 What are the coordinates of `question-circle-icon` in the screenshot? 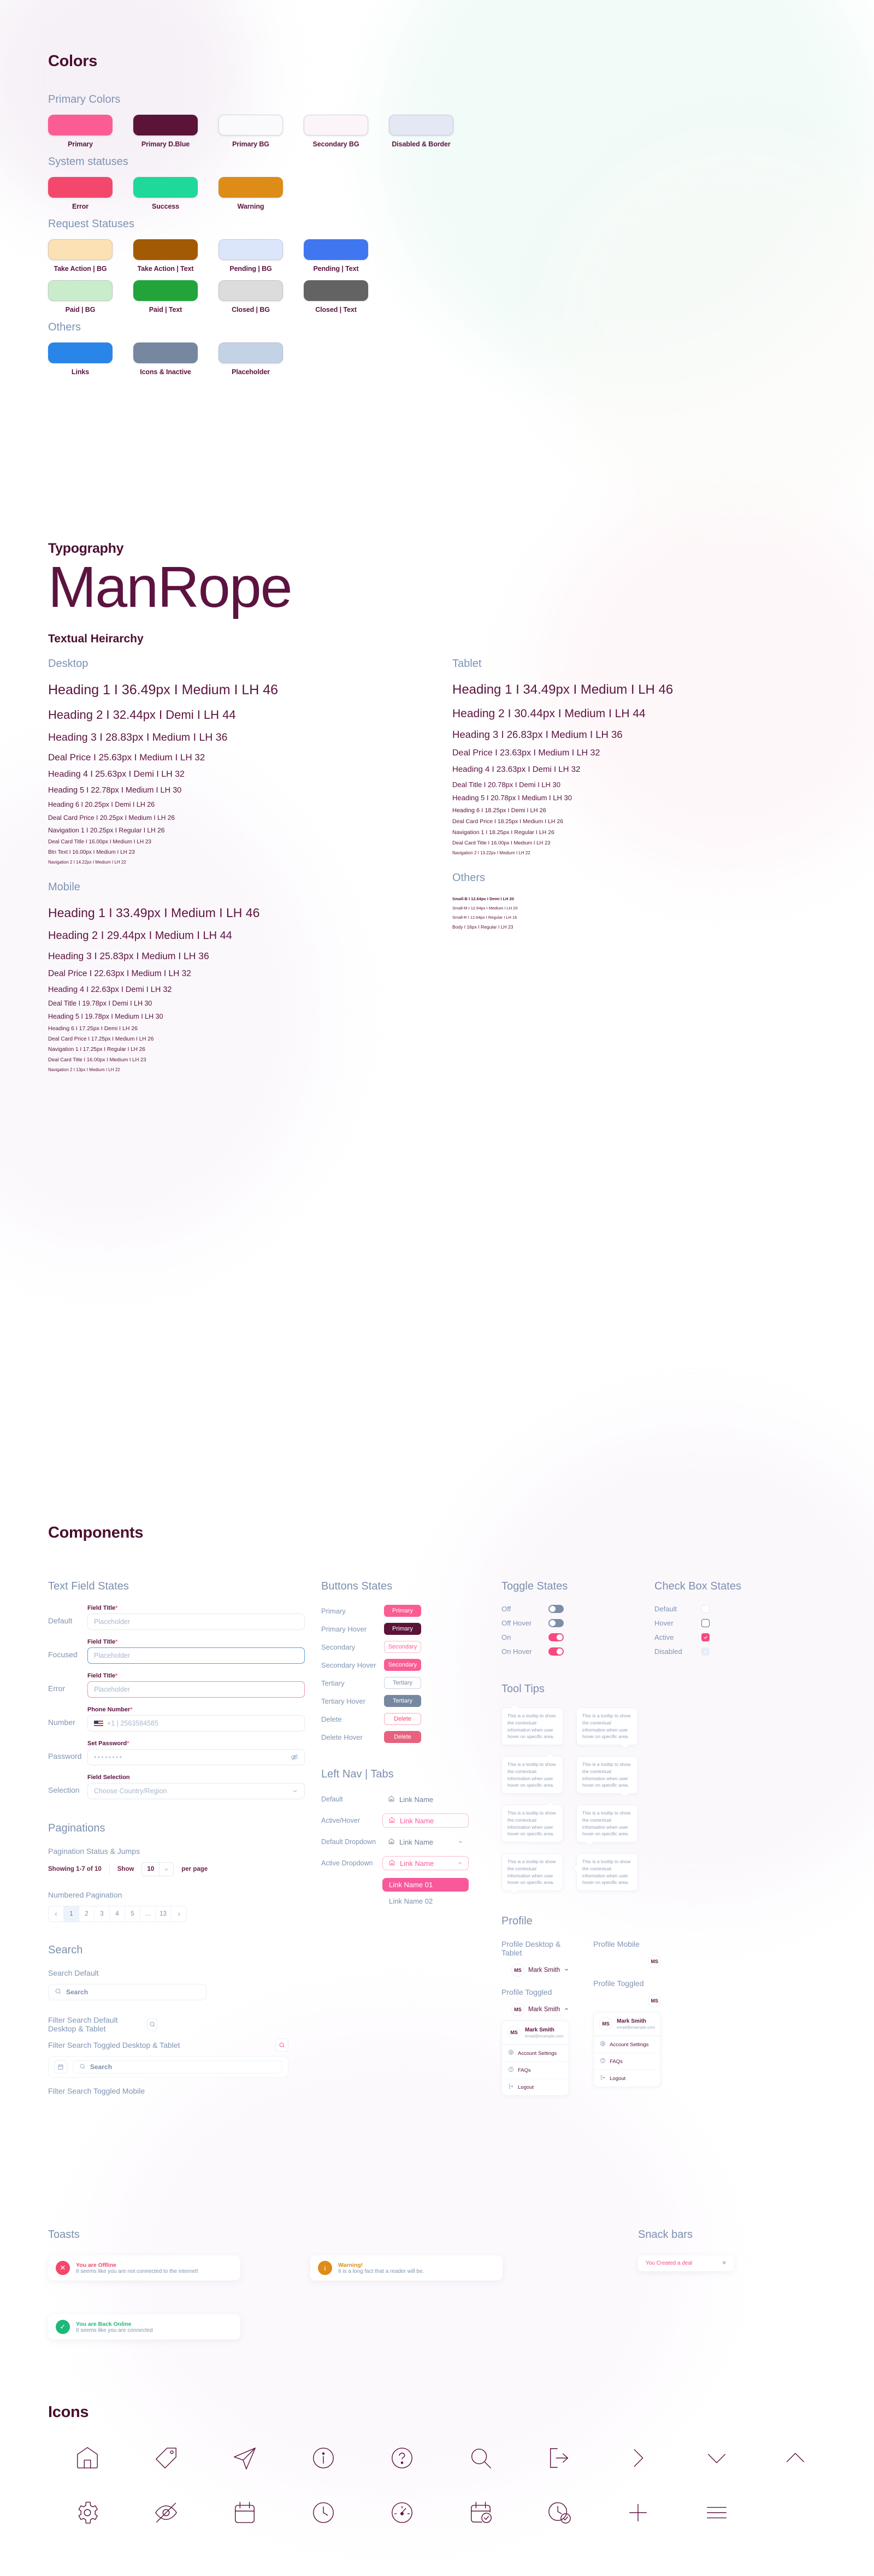 It's located at (511, 2070).